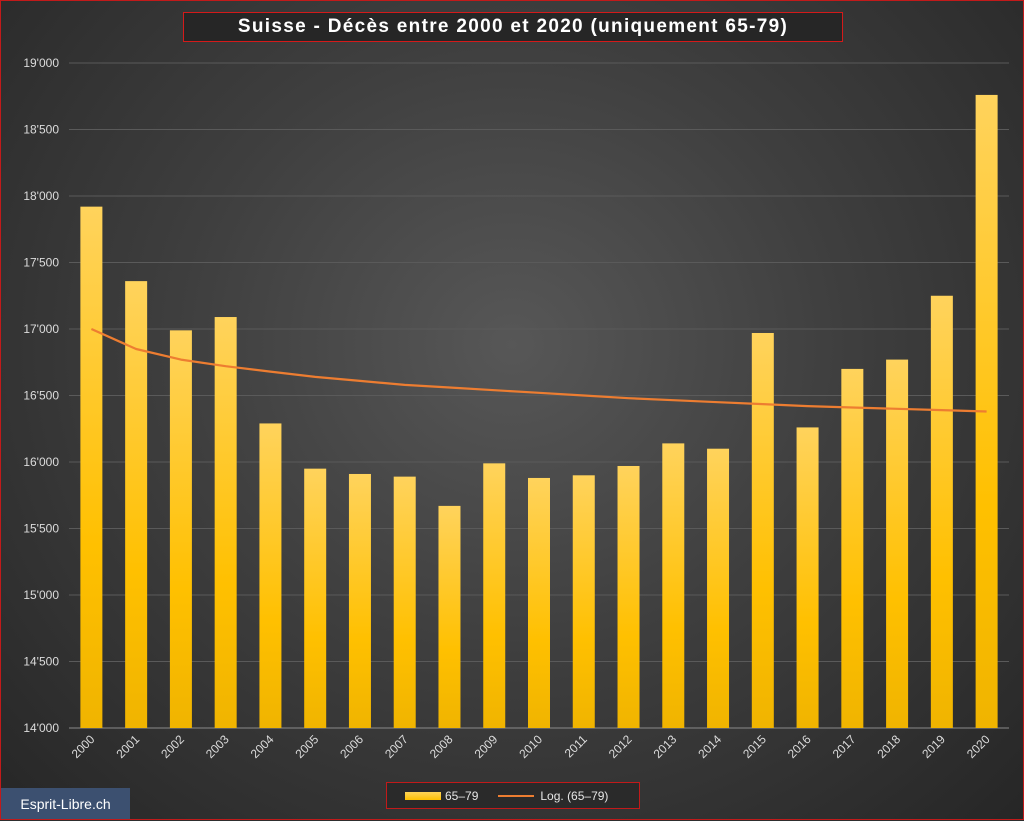 This screenshot has height=821, width=1024. What do you see at coordinates (83, 746) in the screenshot?
I see `x-tick-label: 2000` at bounding box center [83, 746].